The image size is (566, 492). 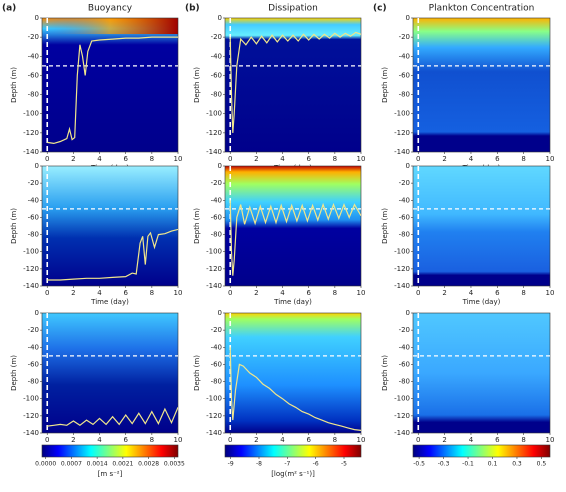 I want to click on mixing-depth-line, so click(x=112, y=254).